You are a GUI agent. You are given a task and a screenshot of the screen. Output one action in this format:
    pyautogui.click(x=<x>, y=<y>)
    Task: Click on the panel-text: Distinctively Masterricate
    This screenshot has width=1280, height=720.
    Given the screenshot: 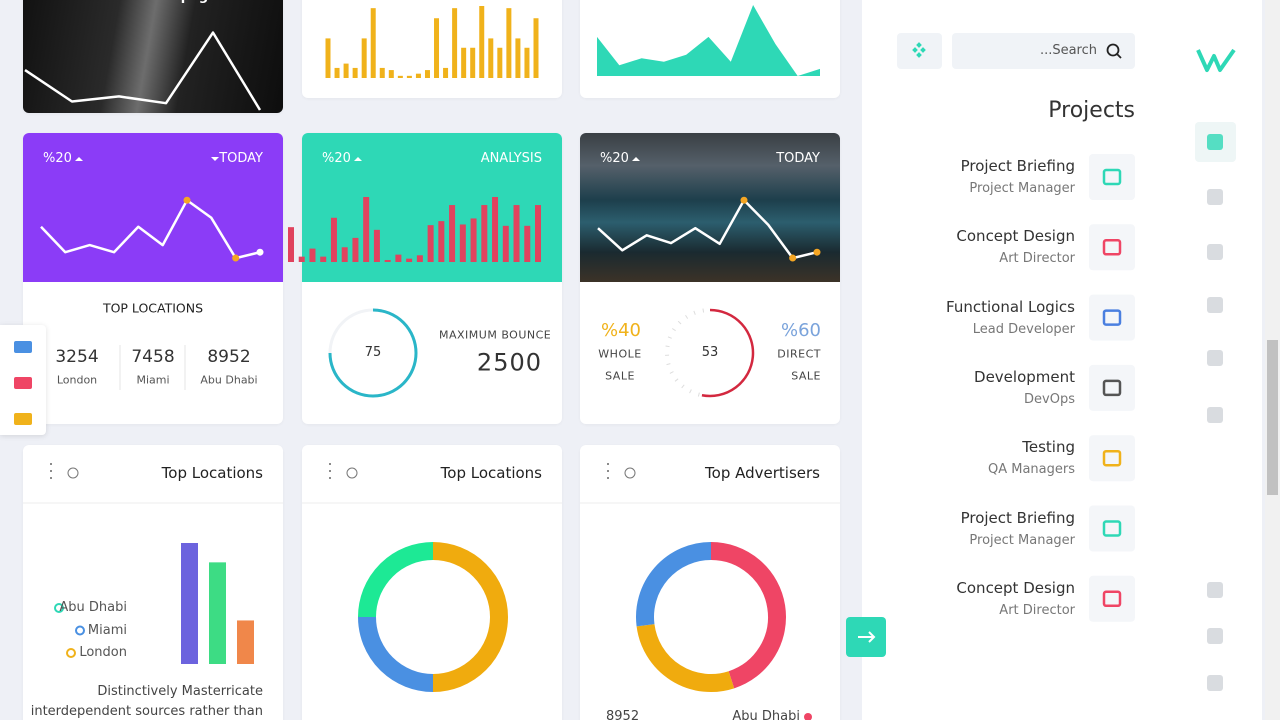 What is the action you would take?
    pyautogui.click(x=180, y=692)
    